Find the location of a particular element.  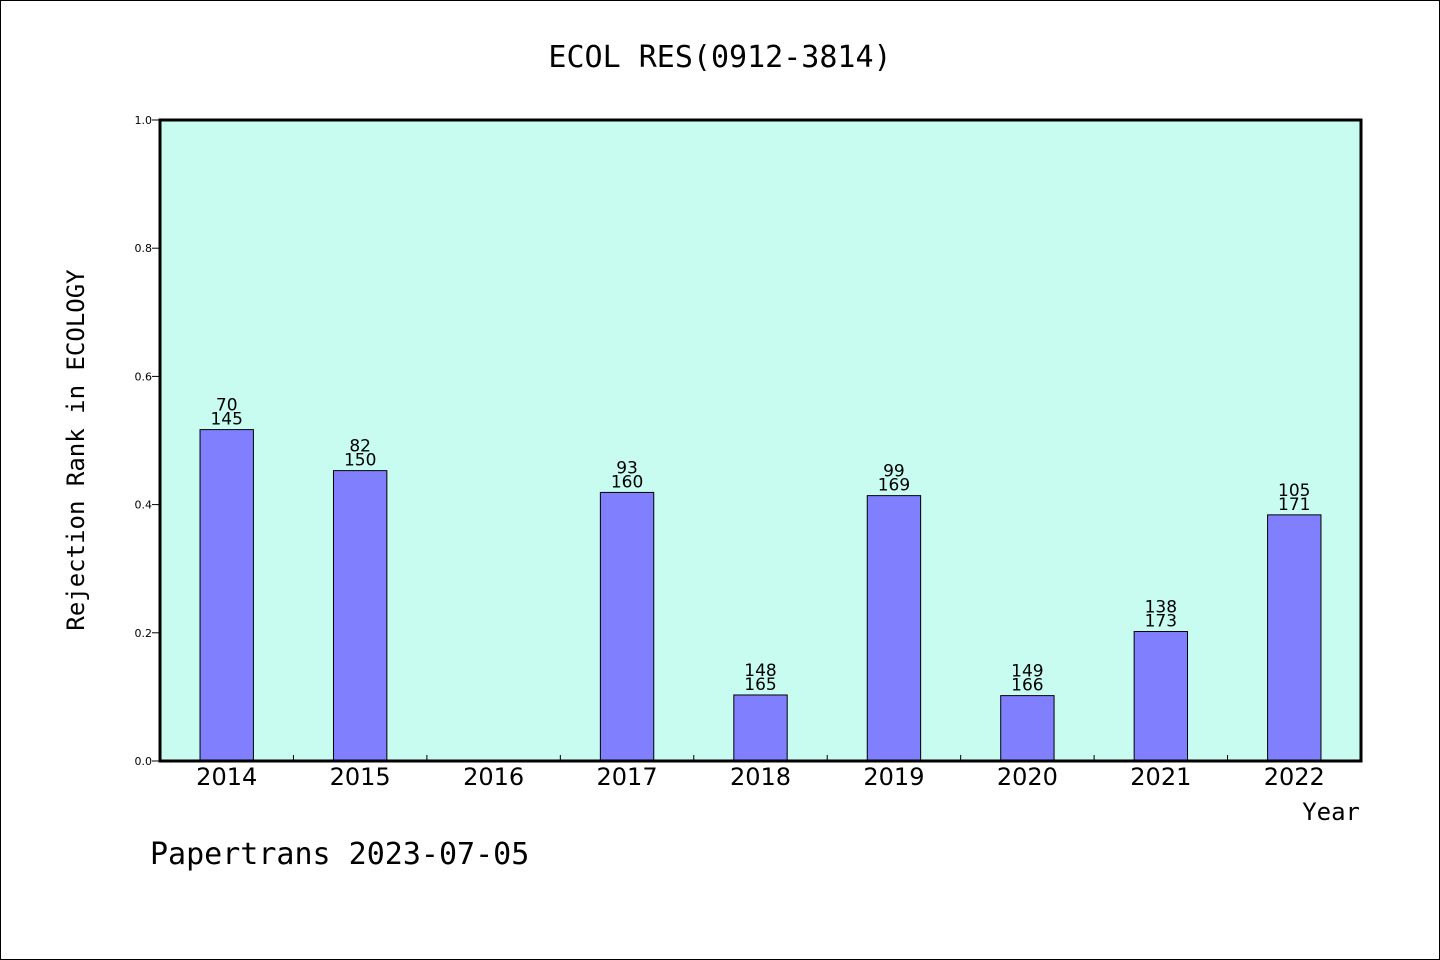

y-tick-label-0.0: 0.0 is located at coordinates (144, 761).